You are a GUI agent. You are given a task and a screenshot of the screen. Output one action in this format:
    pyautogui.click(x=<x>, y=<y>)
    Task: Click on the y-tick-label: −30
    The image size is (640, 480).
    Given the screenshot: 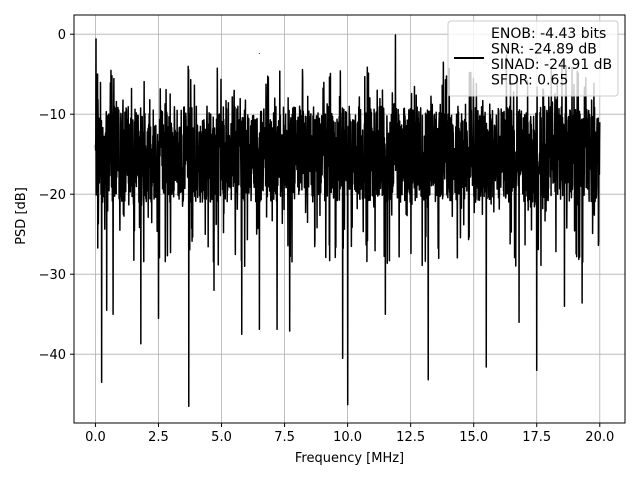 What is the action you would take?
    pyautogui.click(x=52, y=275)
    